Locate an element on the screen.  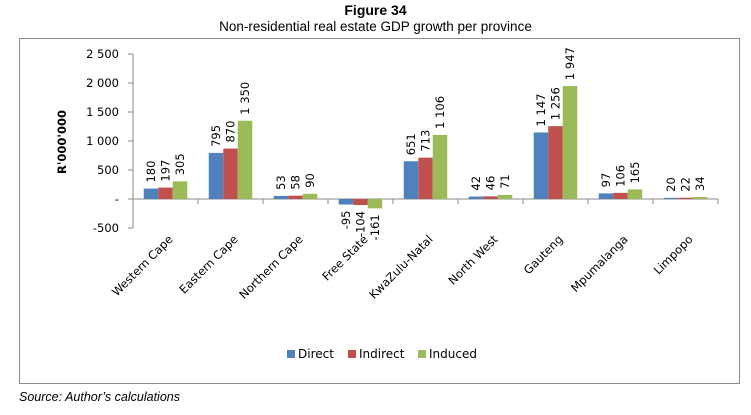
data-label: 106 is located at coordinates (621, 176).